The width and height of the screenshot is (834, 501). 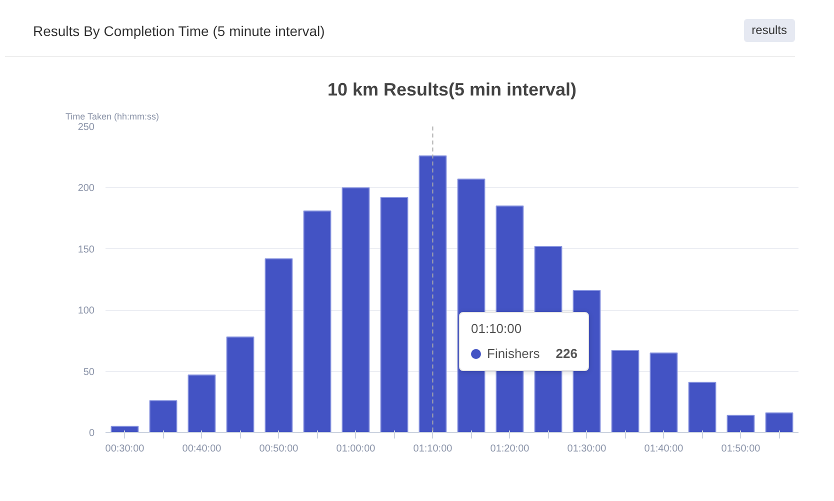 What do you see at coordinates (179, 31) in the screenshot?
I see `chart-title: Results By Completion Time (5 minute interval)` at bounding box center [179, 31].